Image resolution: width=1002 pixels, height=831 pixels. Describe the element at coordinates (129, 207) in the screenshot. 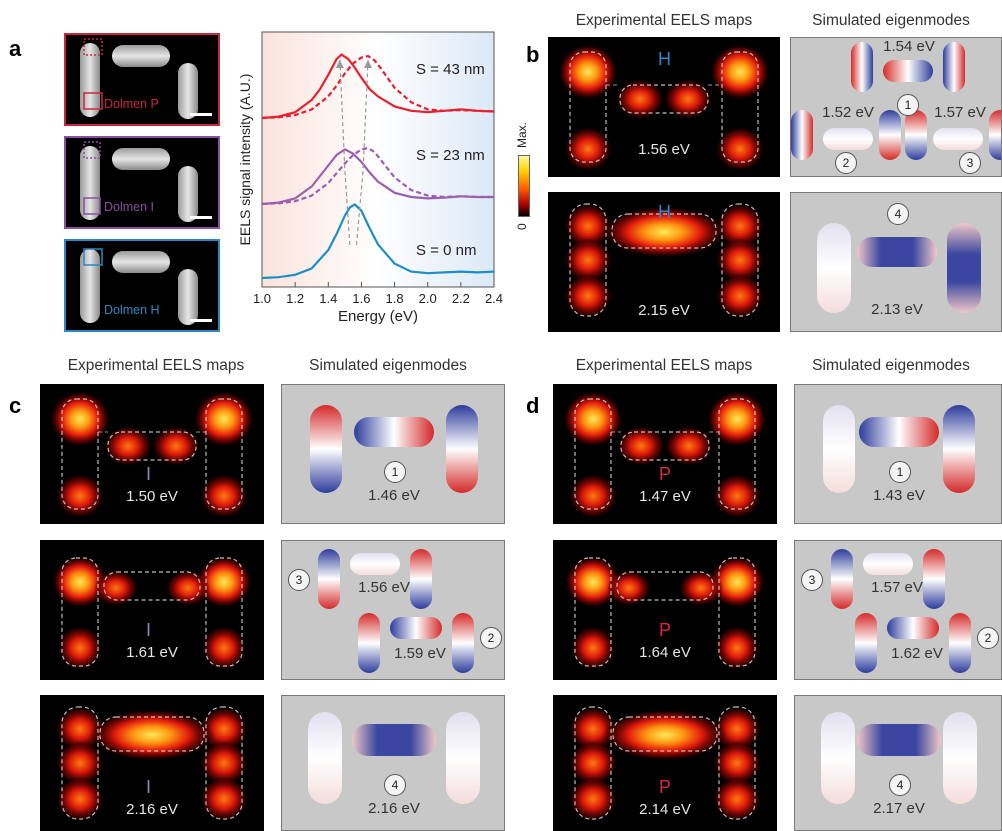

I see `sem-dolmen-name: Dolmen I` at that location.